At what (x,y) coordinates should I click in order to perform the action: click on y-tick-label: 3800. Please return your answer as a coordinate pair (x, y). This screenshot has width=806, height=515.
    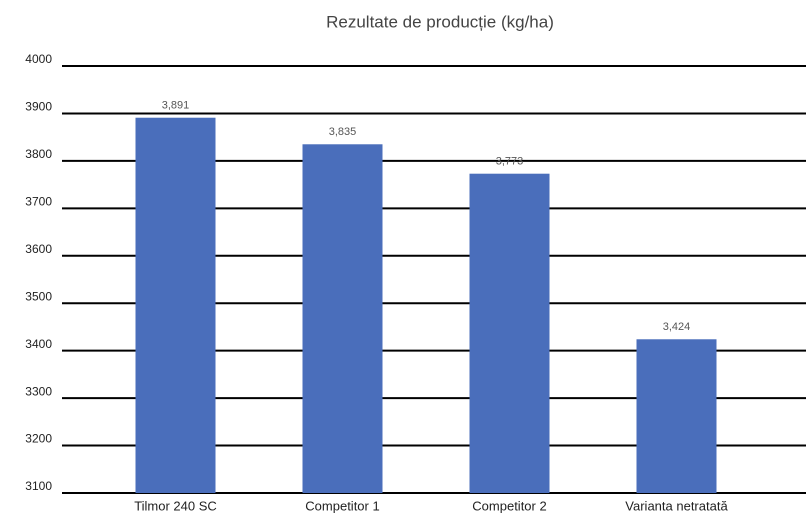
    Looking at the image, I should click on (38, 154).